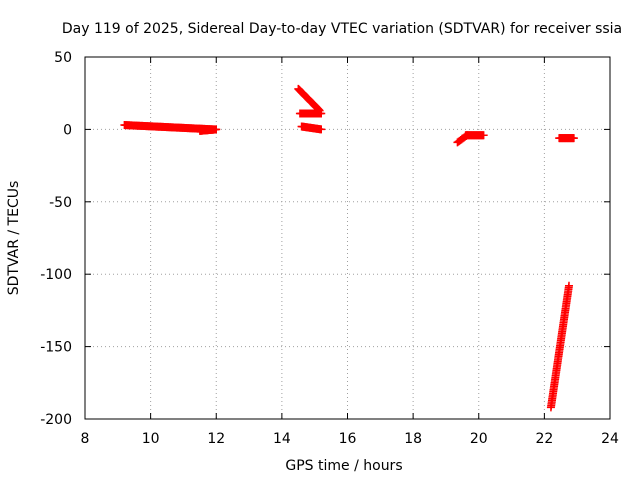 The width and height of the screenshot is (640, 480). I want to click on x-tick-label: 12, so click(216, 439).